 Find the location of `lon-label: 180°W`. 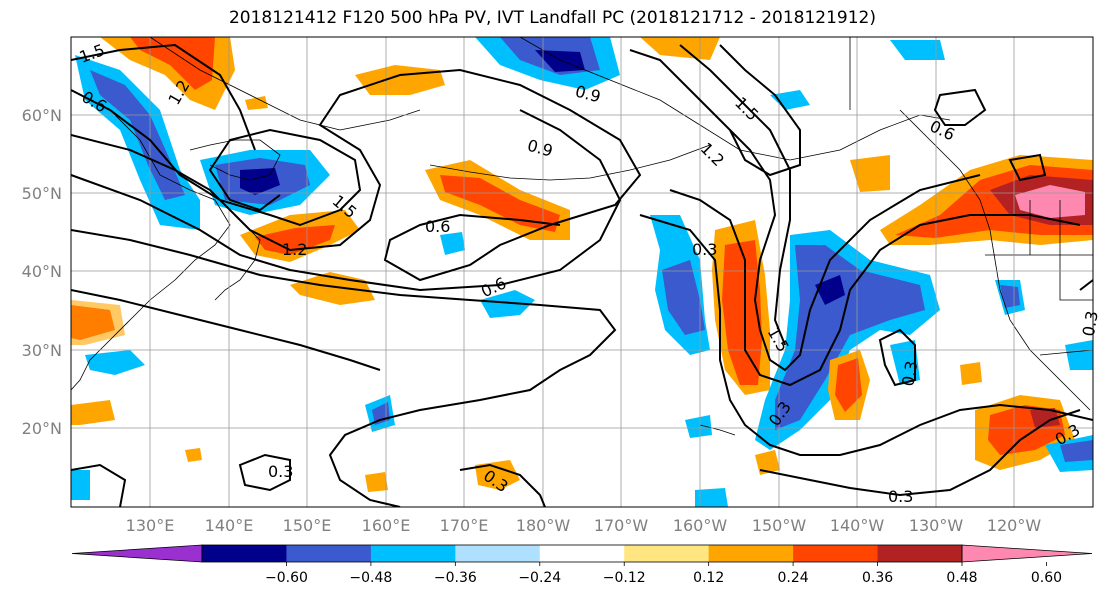

lon-label: 180°W is located at coordinates (543, 525).